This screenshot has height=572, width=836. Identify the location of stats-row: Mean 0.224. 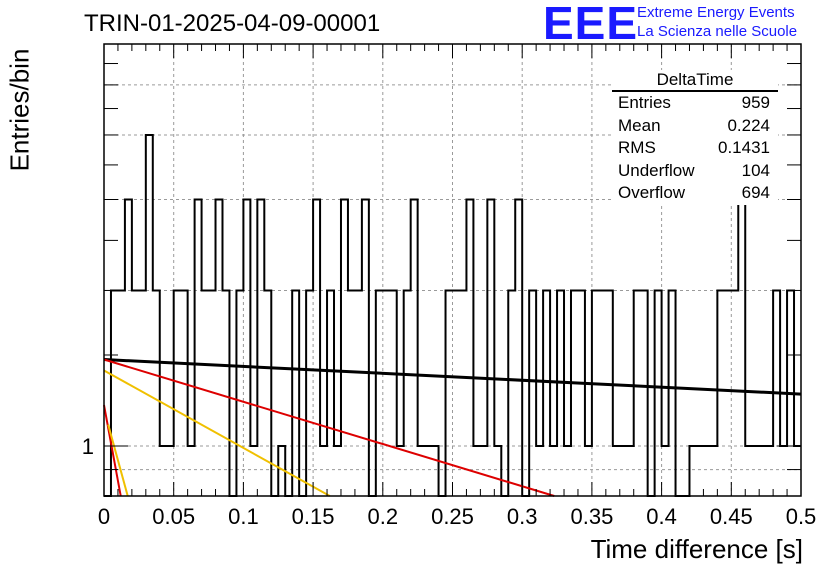
(695, 126).